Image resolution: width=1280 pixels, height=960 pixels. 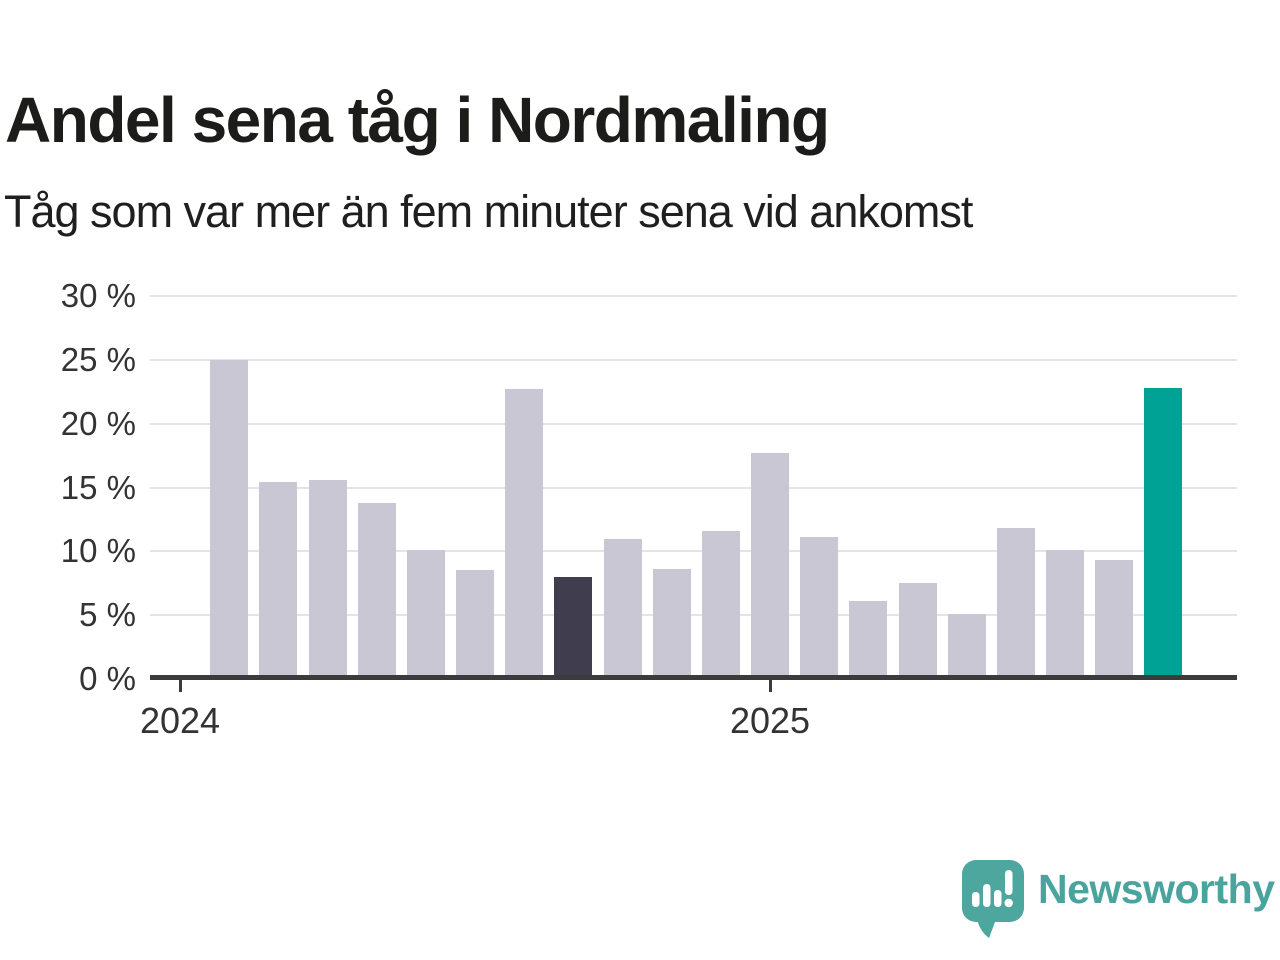 What do you see at coordinates (693, 677) in the screenshot?
I see `x-axis-line` at bounding box center [693, 677].